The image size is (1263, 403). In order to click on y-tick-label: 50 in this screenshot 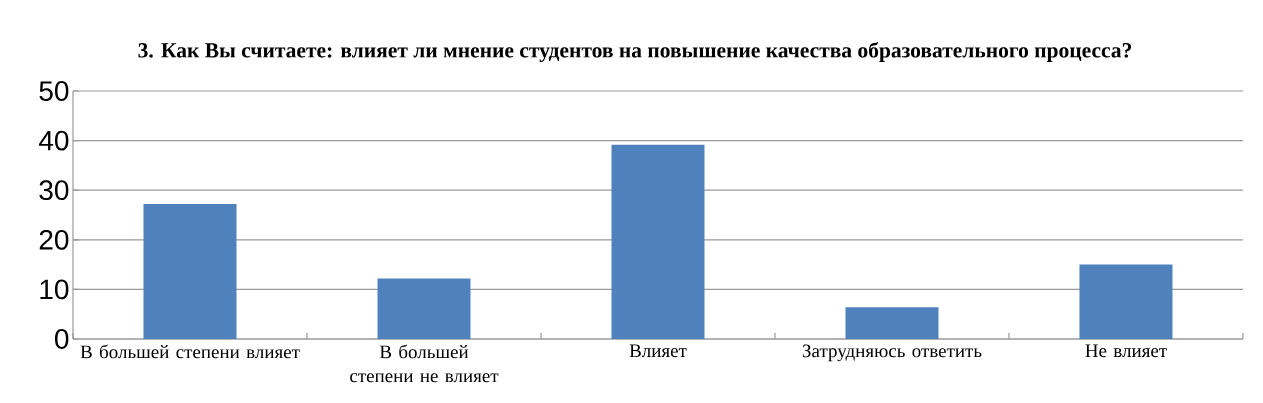, I will do `click(54, 91)`.